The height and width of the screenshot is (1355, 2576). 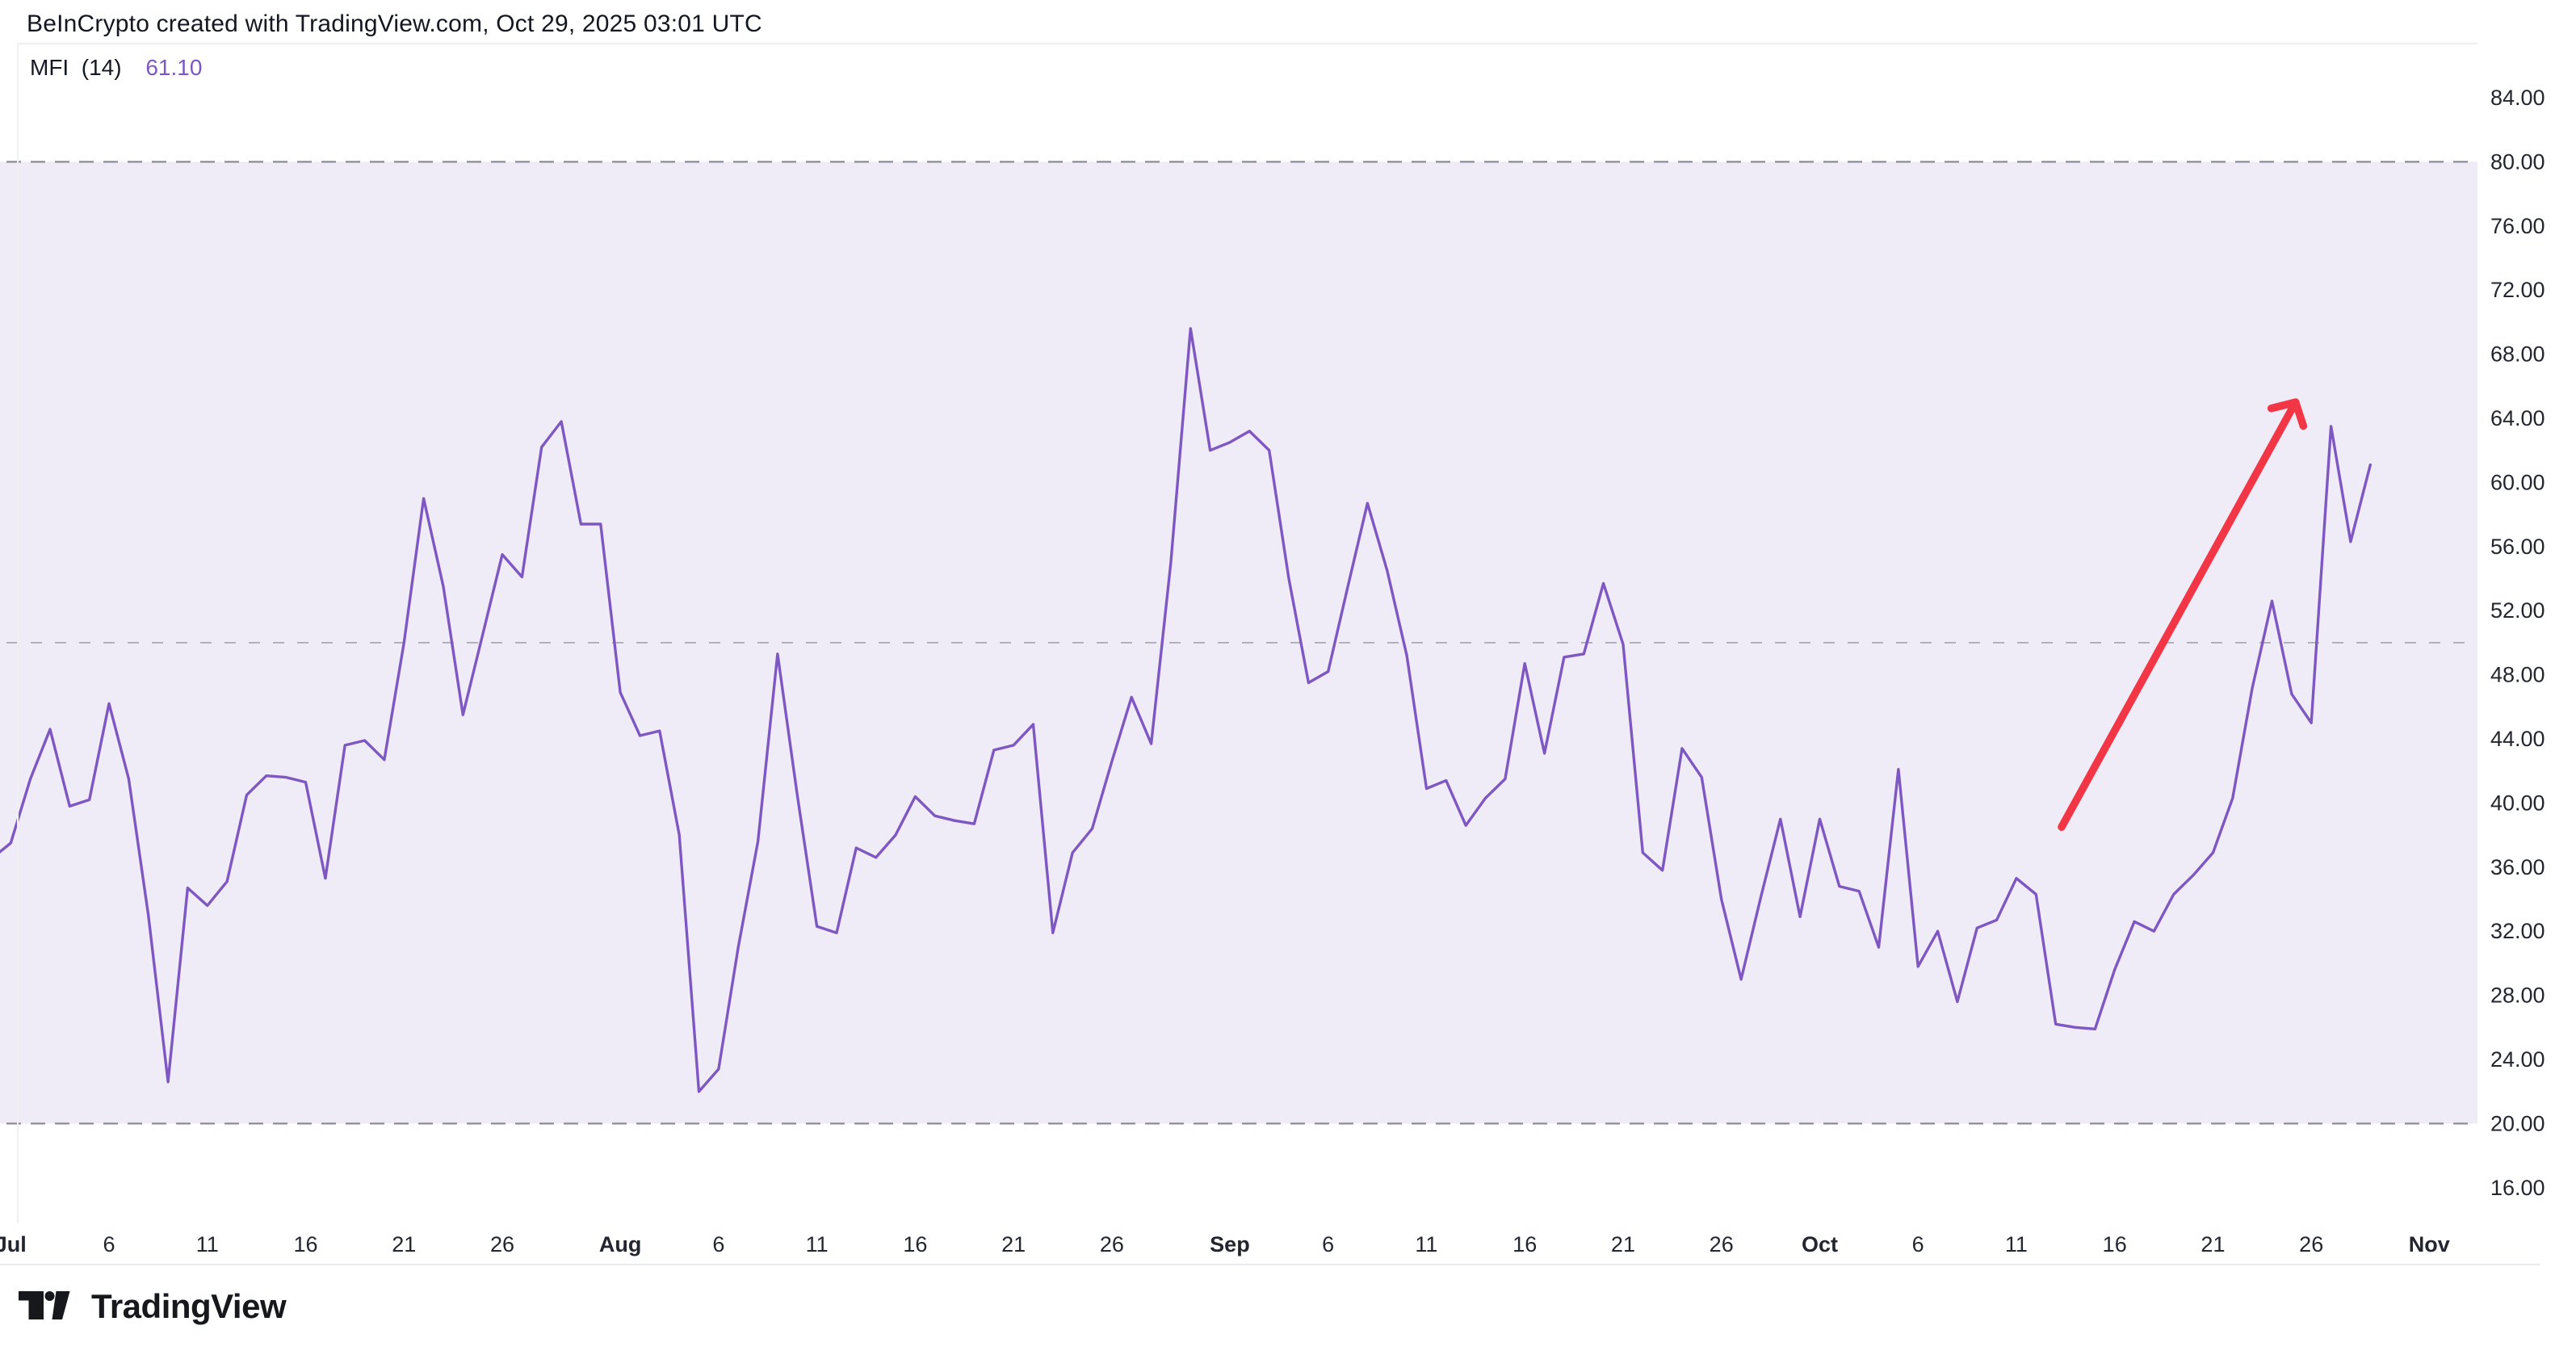 I want to click on time-axis-separator, so click(x=1270, y=1264).